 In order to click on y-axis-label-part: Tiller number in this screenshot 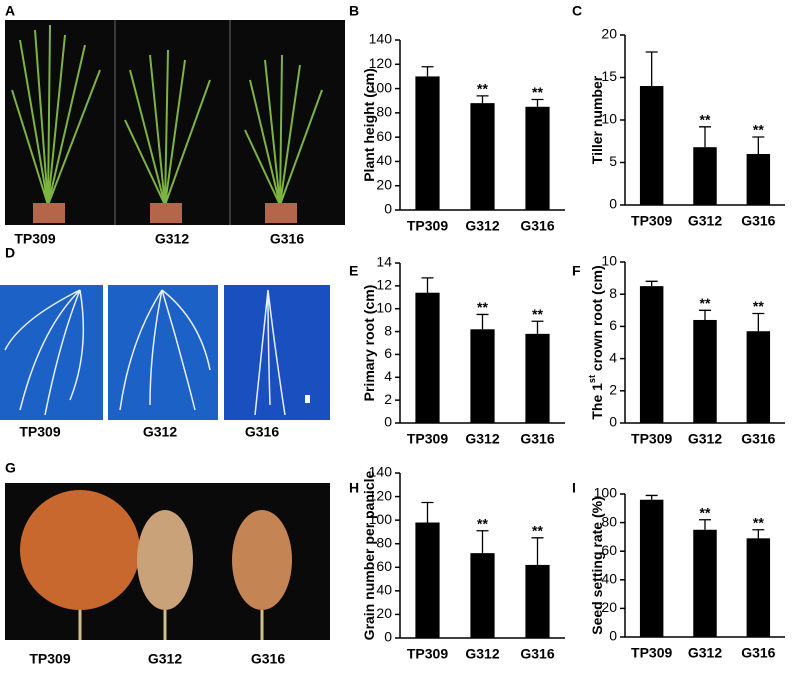, I will do `click(597, 119)`.